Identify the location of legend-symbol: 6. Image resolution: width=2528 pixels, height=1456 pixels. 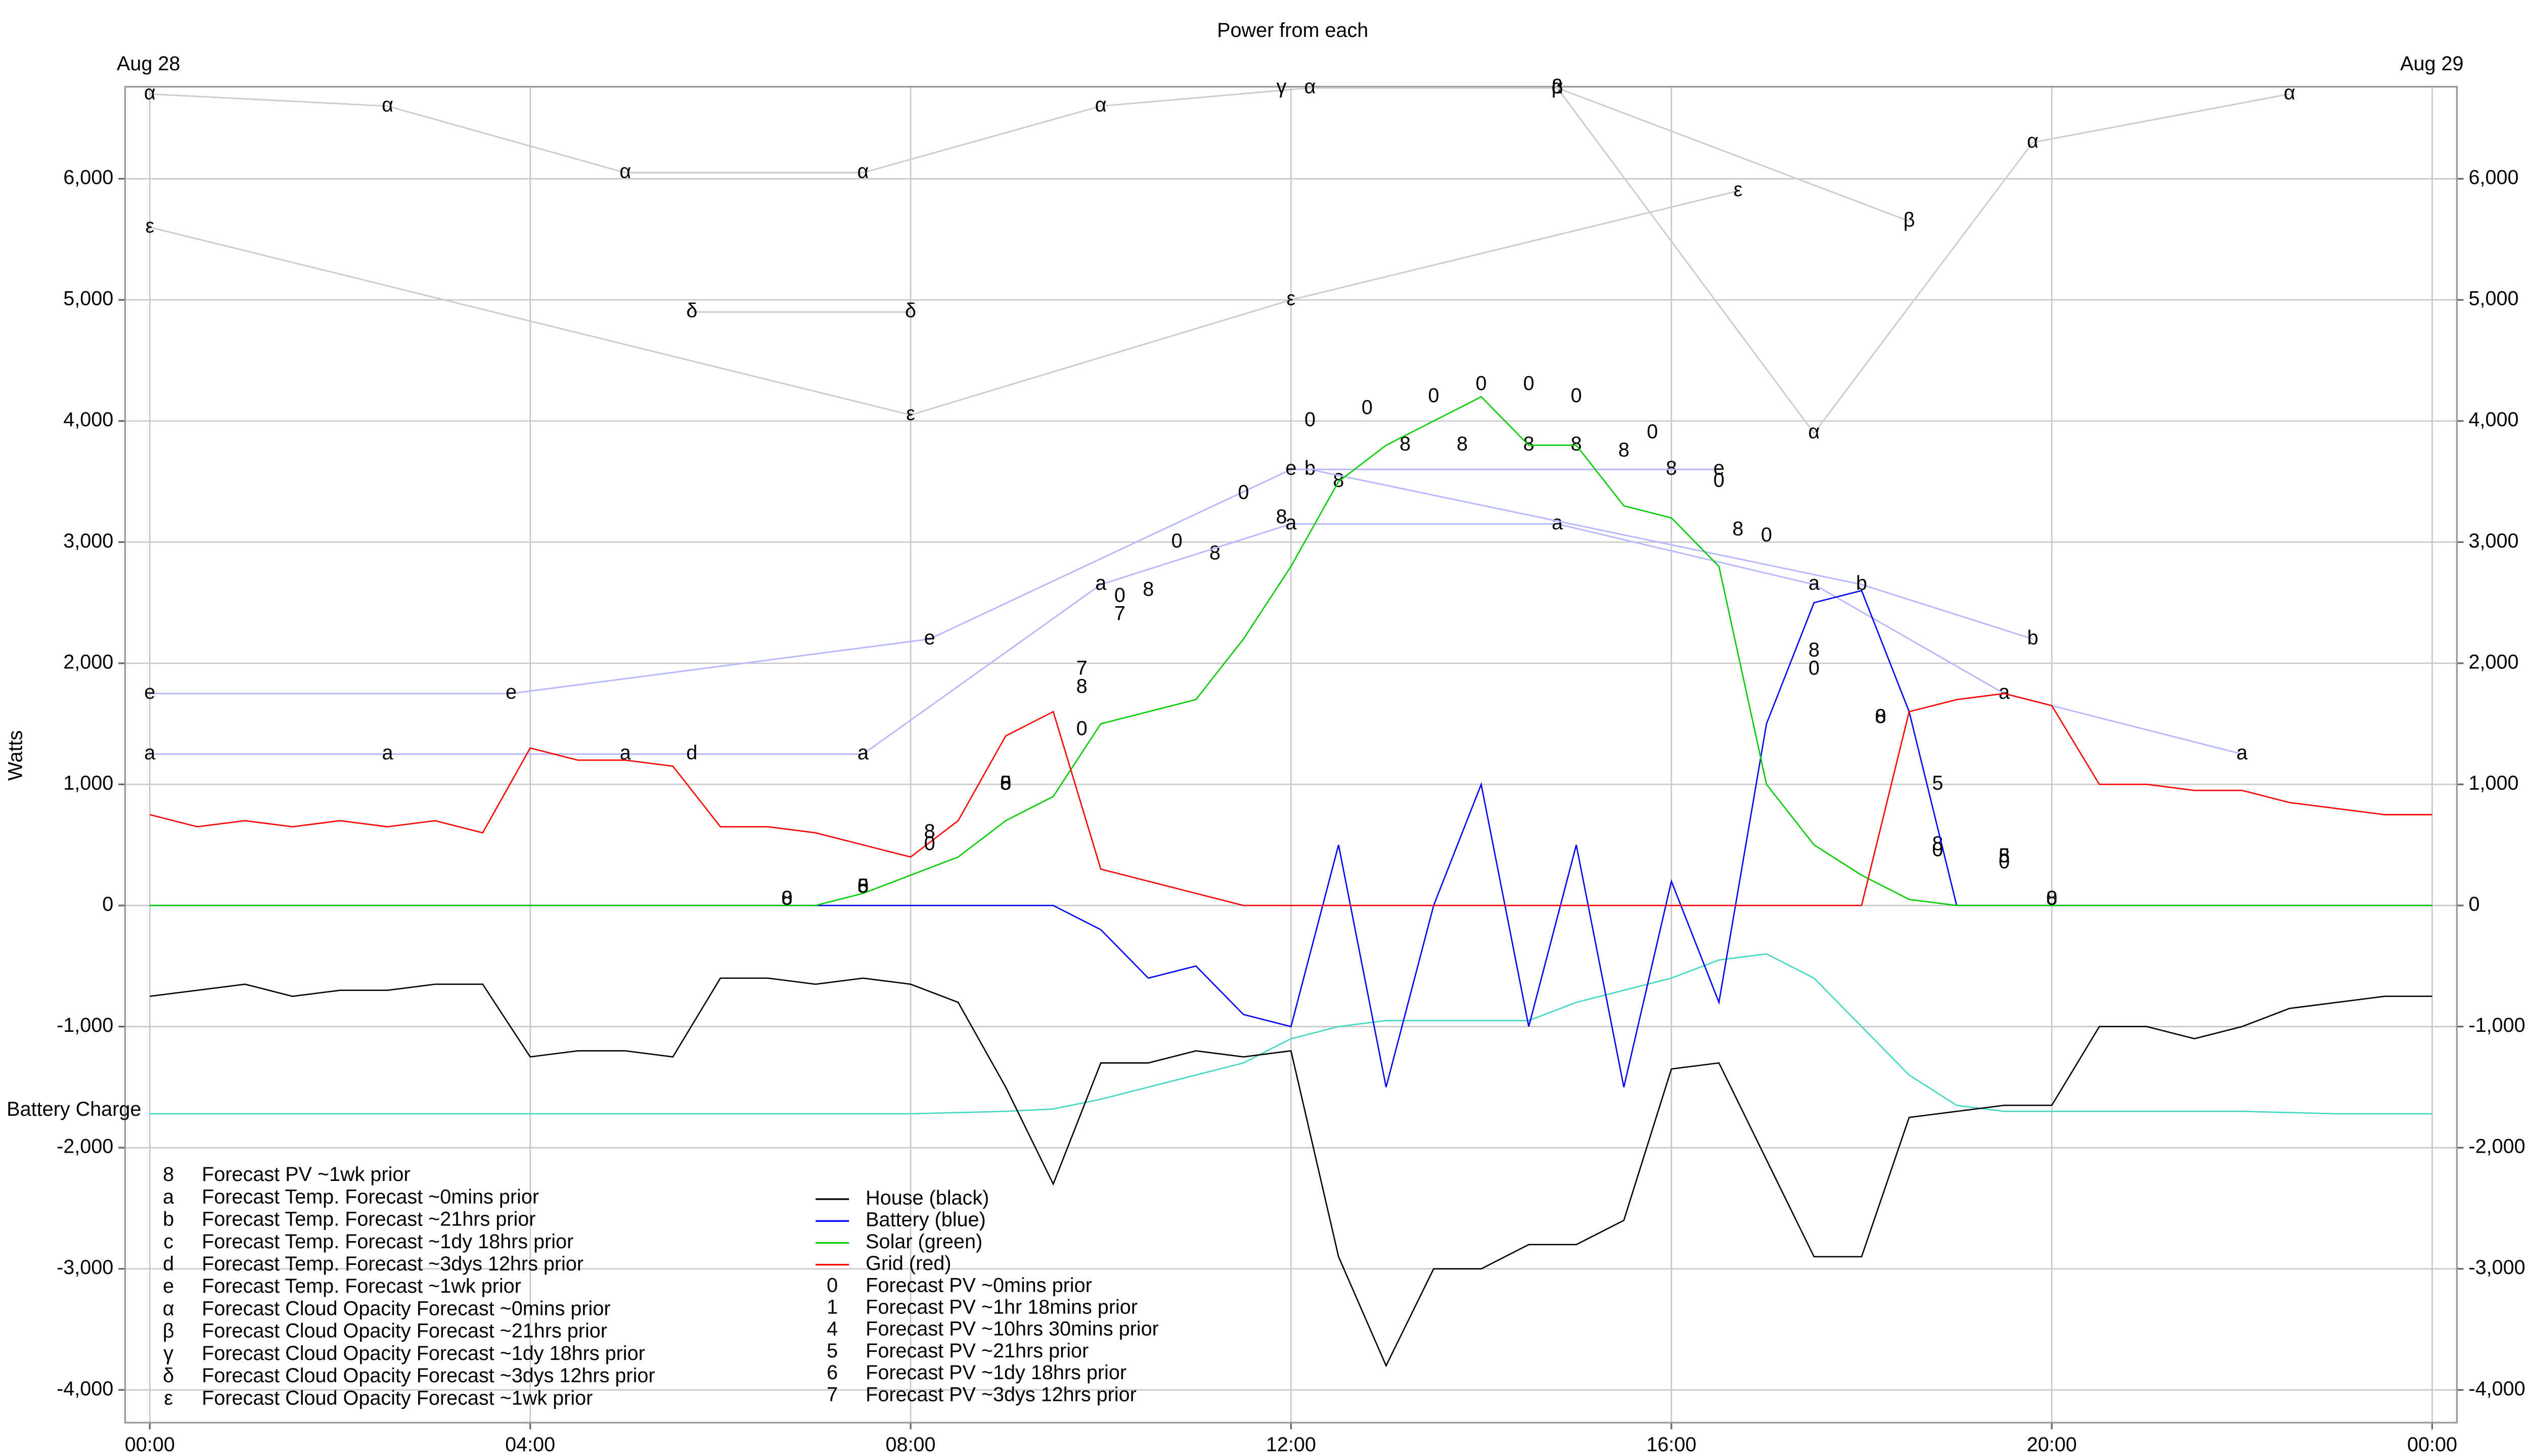
(833, 1372).